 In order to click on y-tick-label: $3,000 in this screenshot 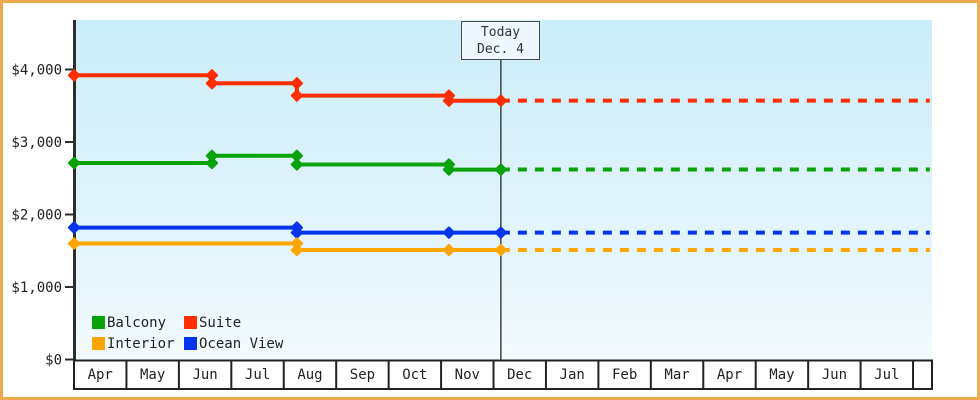, I will do `click(36, 143)`.